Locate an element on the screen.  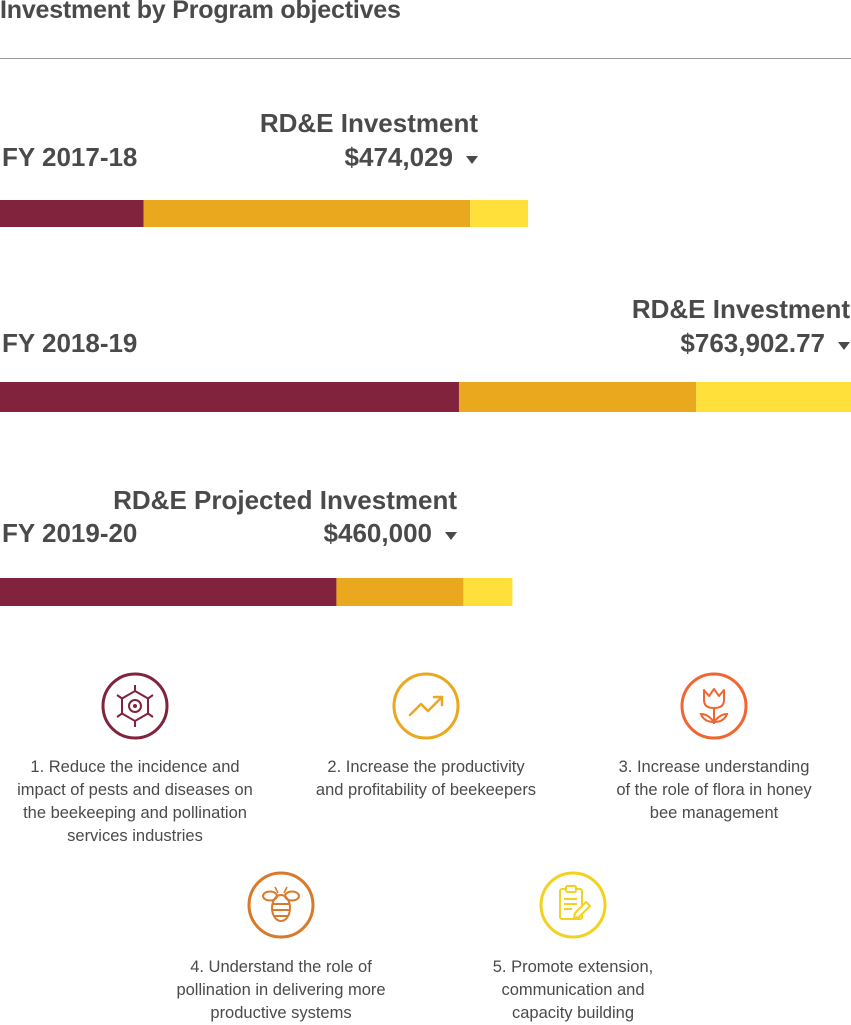
objective-text-line: productive systems is located at coordinates (281, 1013).